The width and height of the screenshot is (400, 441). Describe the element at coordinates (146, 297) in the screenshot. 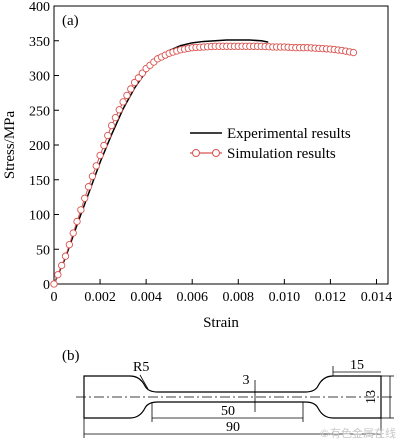

I see `x-tick-label: 0.004` at that location.